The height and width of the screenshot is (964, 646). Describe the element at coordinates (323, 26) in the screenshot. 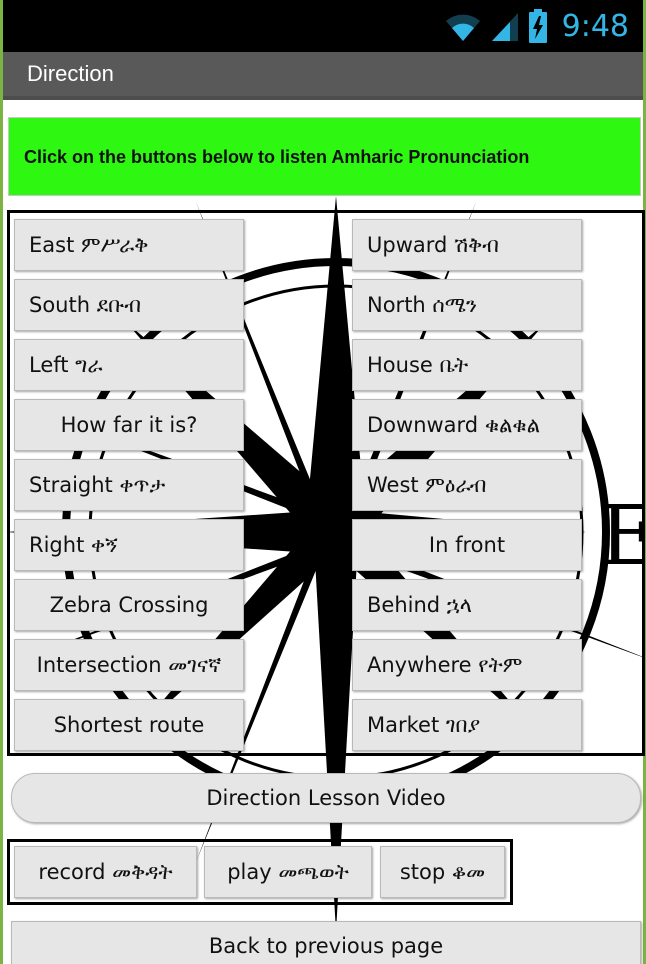

I see `status-bar: 9:48` at that location.